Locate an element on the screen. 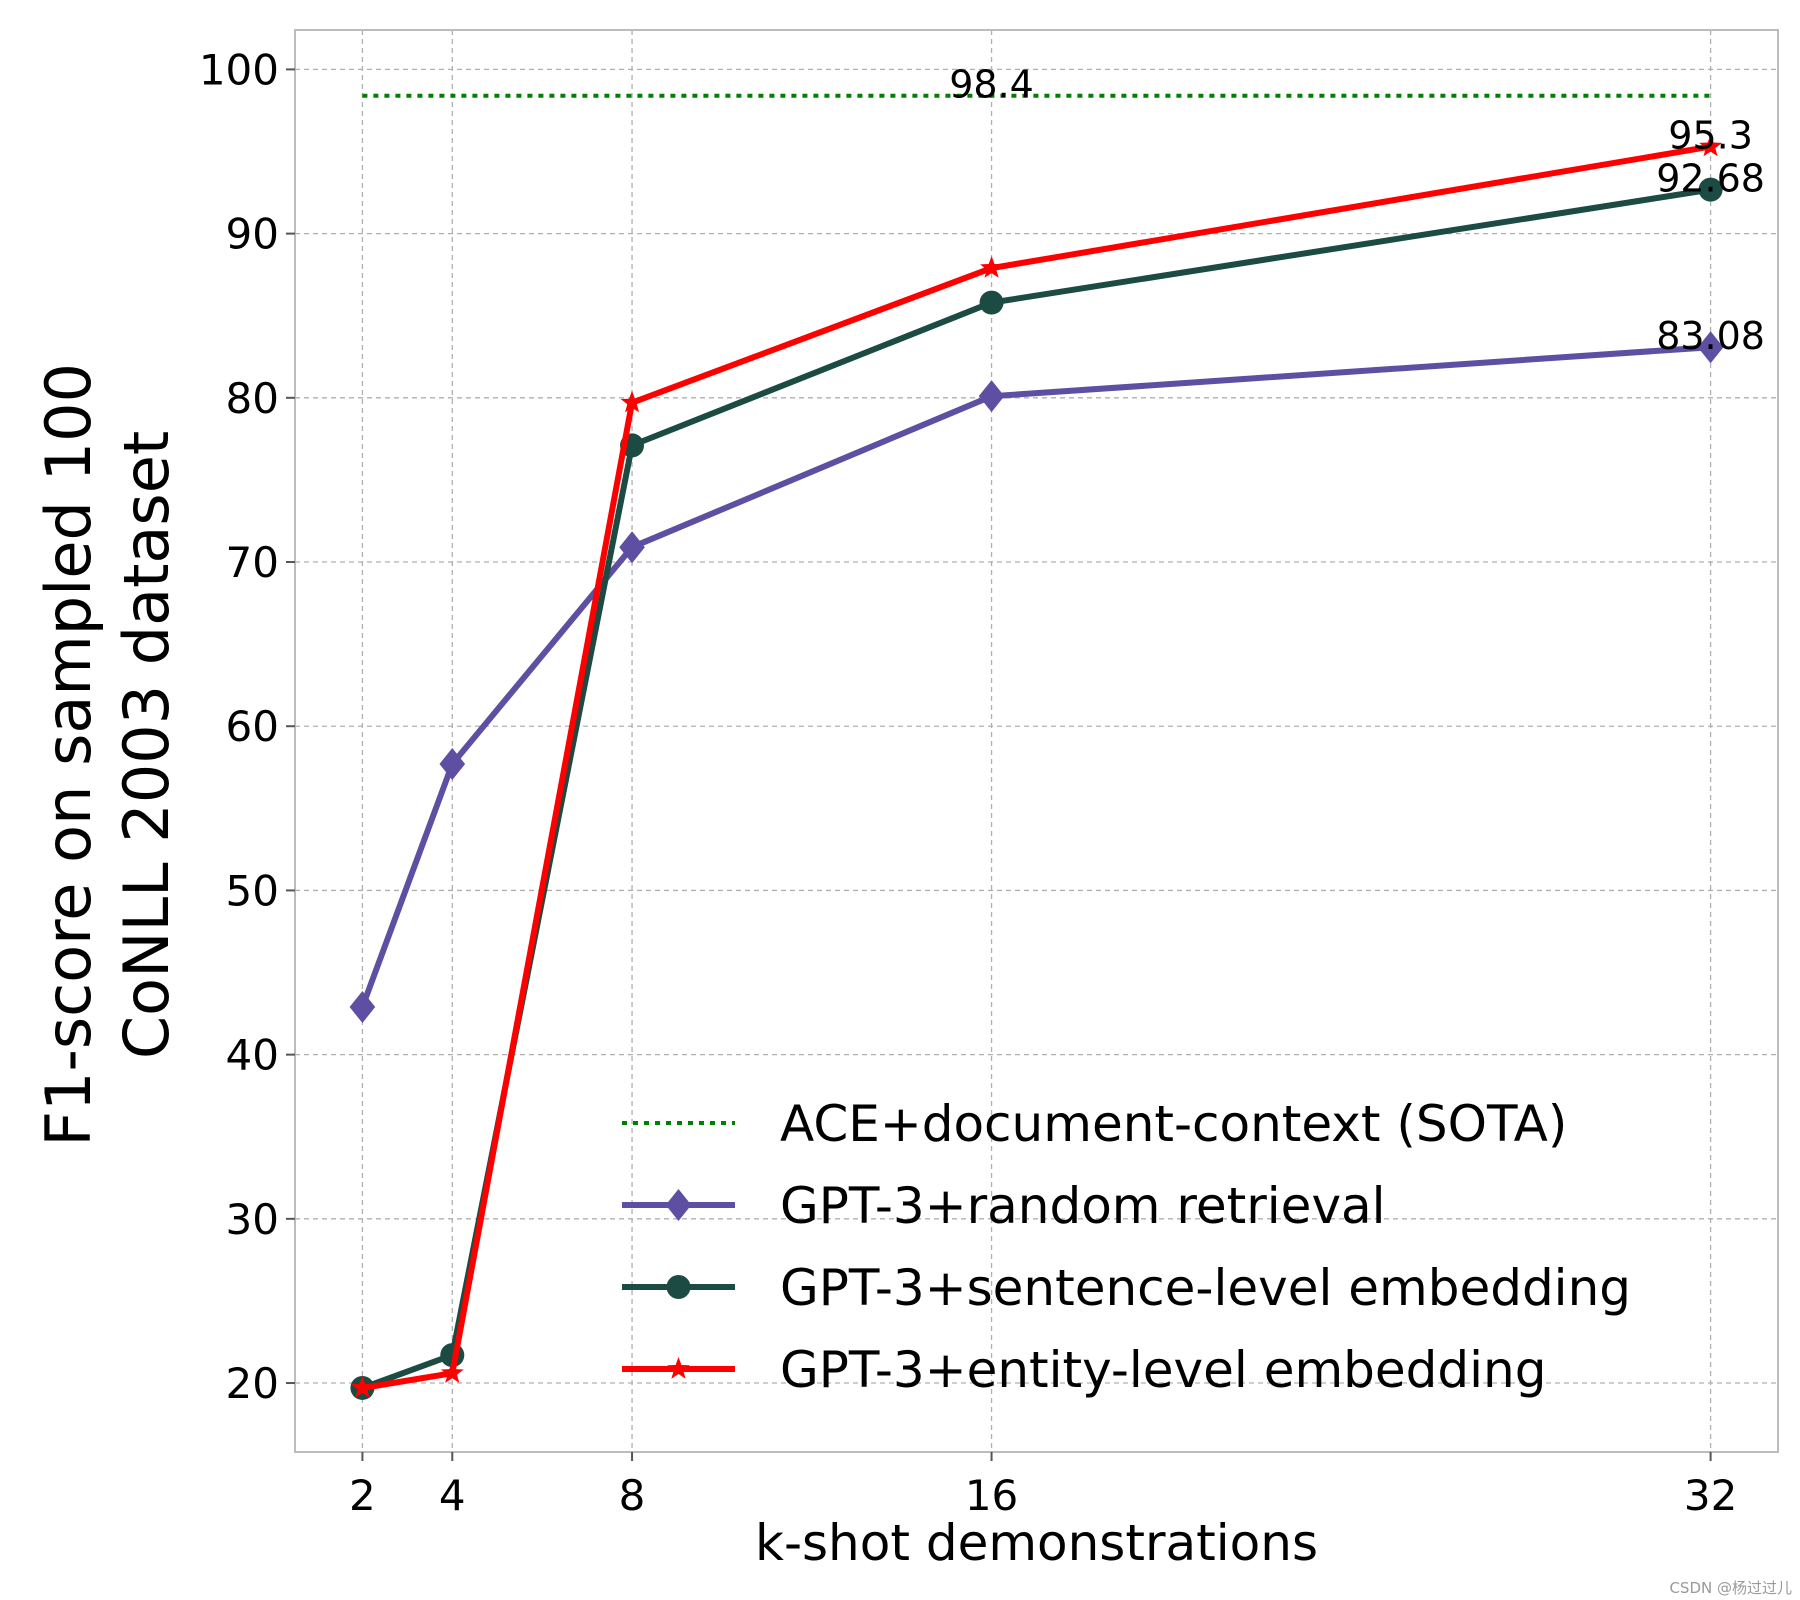 Image resolution: width=1800 pixels, height=1600 pixels. legend-item: GPT-3+entity-level embedding is located at coordinates (1084, 1370).